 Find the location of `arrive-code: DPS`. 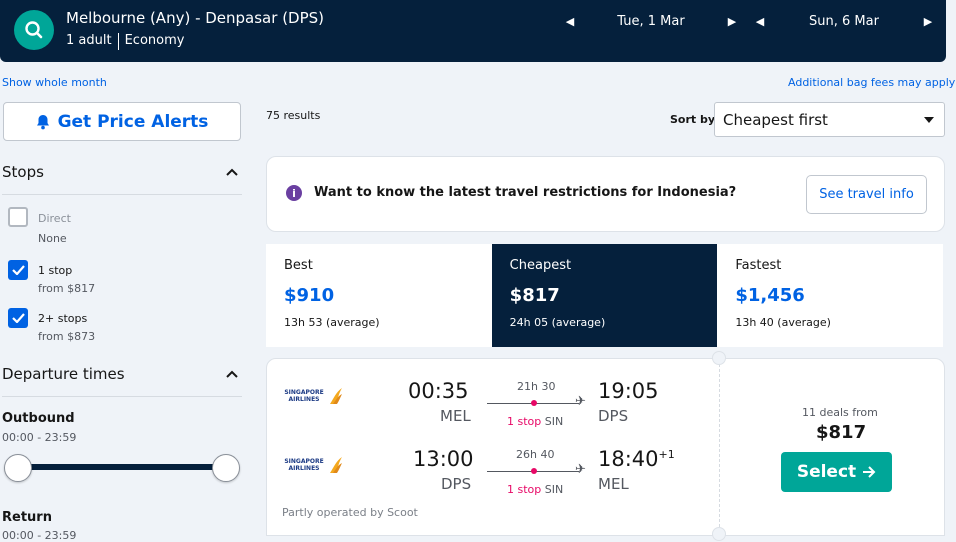

arrive-code: DPS is located at coordinates (613, 416).